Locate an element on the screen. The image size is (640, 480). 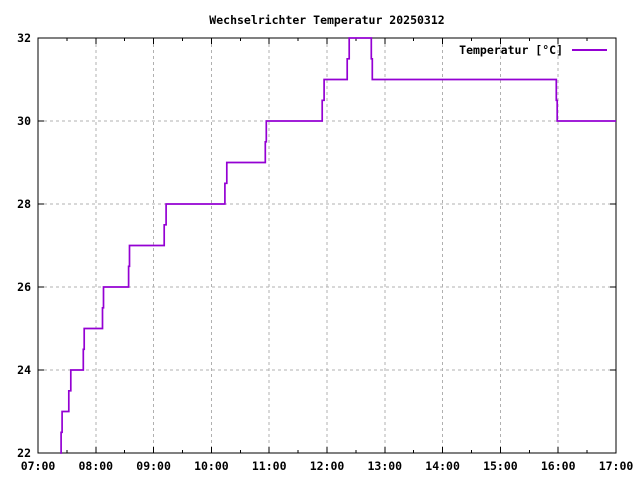
x-tick-label-12:00: 12:00 is located at coordinates (327, 466).